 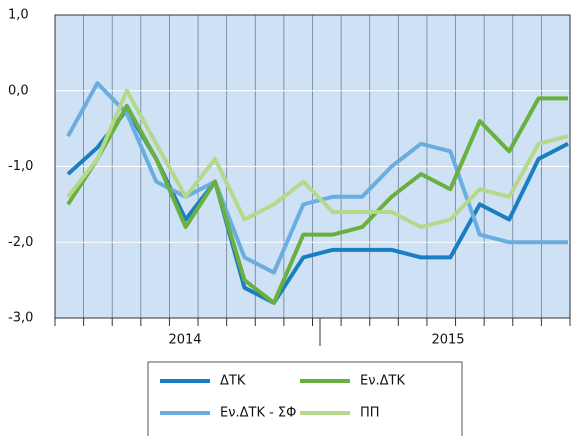 I want to click on y-tick-label: 1,0, so click(x=18, y=15).